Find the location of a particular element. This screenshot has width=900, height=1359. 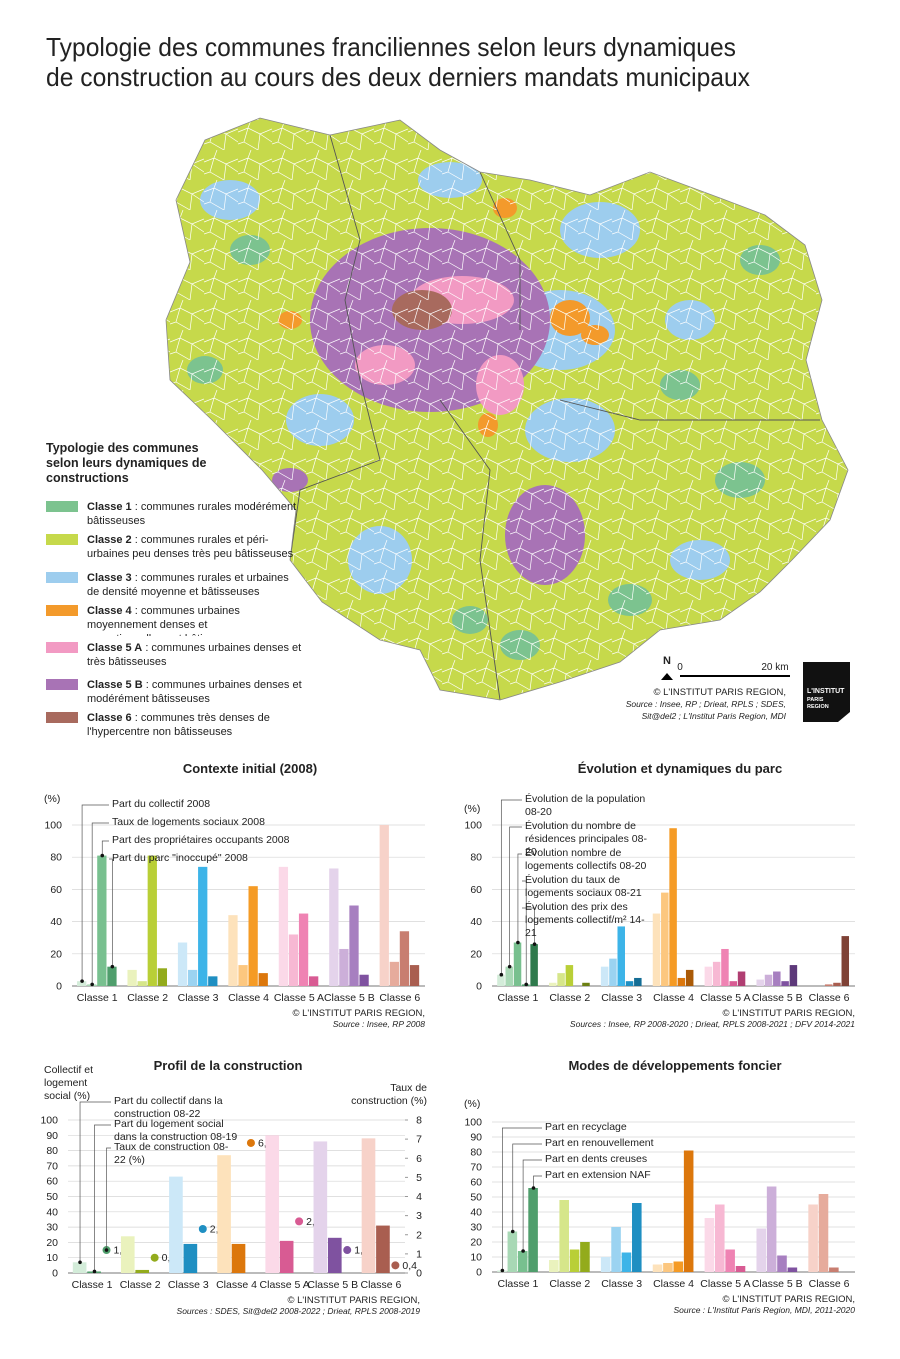

legend-entry-box: Évolution de la population 08-20 is located at coordinates (589, 806).